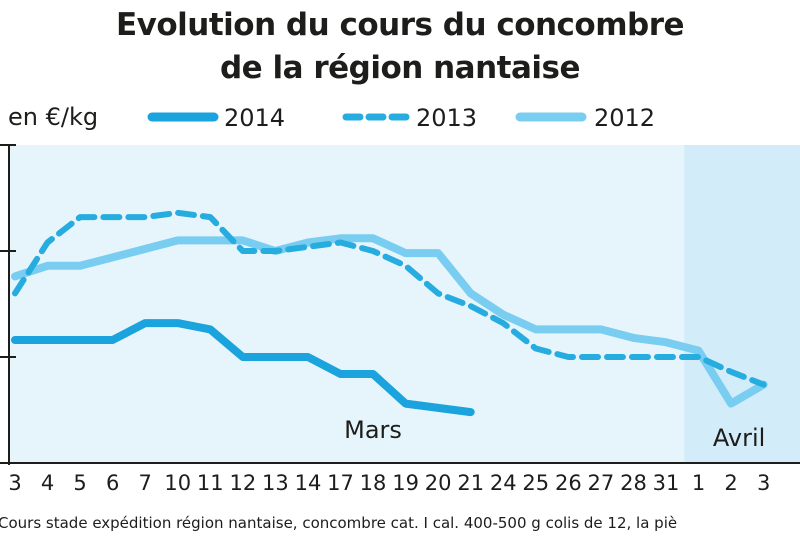 This screenshot has height=550, width=800. I want to click on x-tick-label: 19, so click(405, 483).